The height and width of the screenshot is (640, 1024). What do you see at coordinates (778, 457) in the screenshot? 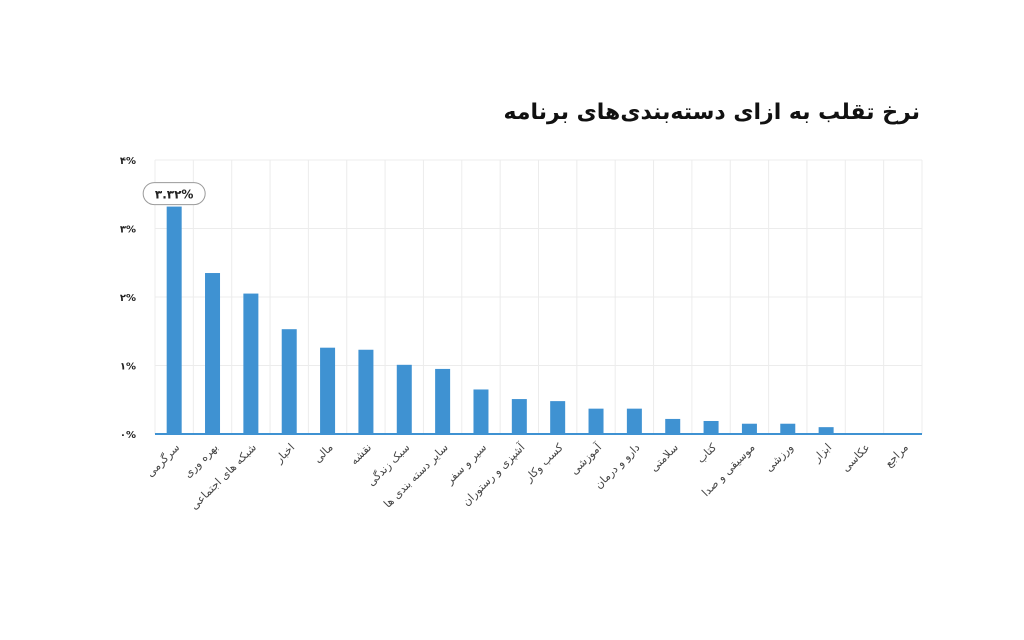
I see `x-tick-label: ورزشی` at bounding box center [778, 457].